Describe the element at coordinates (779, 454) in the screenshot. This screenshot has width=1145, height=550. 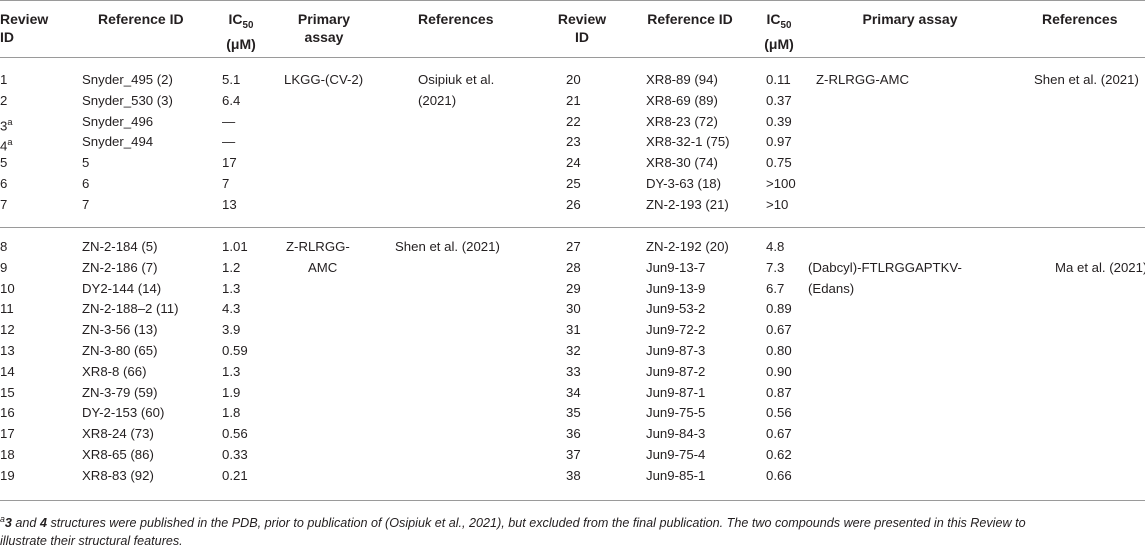
I see `ic50-cell: 0.62` at that location.